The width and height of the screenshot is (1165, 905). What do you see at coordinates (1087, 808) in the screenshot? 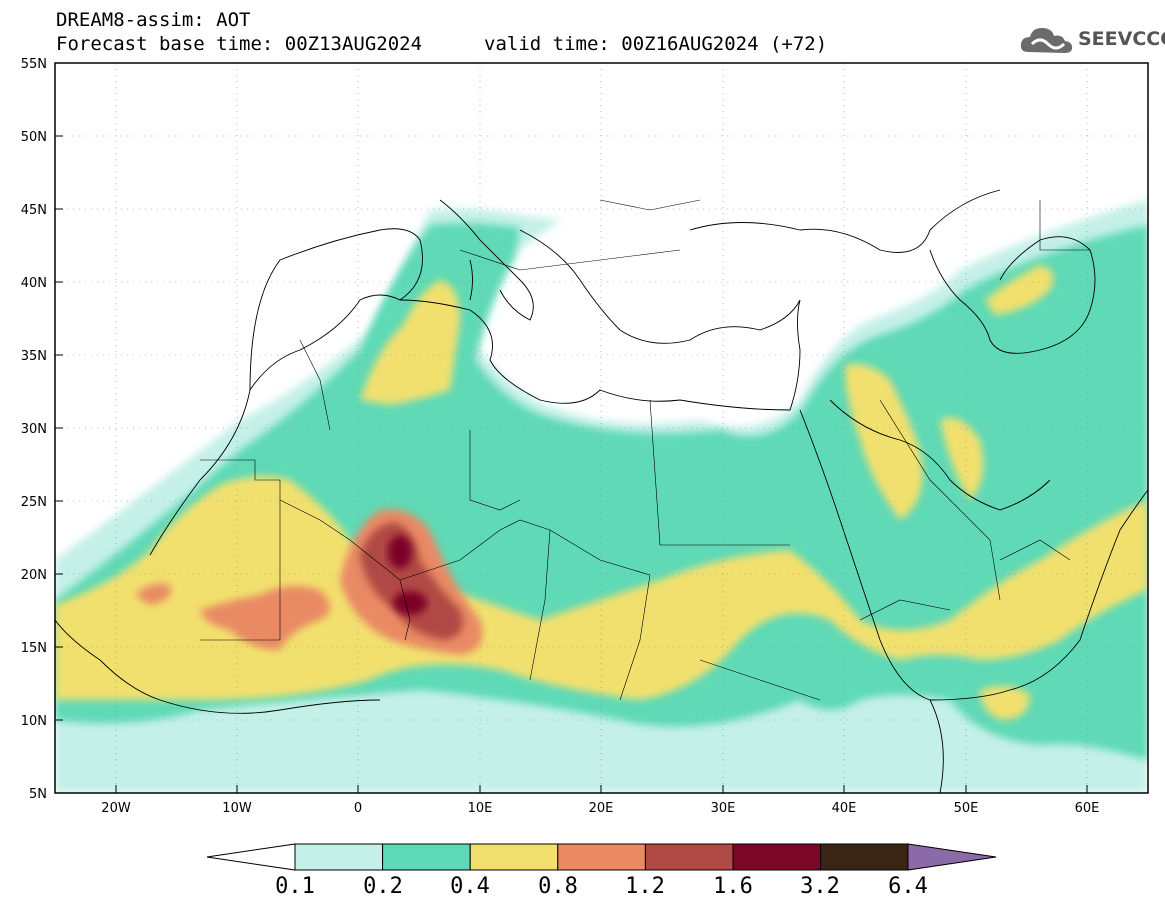
I see `lon-label: 60E` at bounding box center [1087, 808].